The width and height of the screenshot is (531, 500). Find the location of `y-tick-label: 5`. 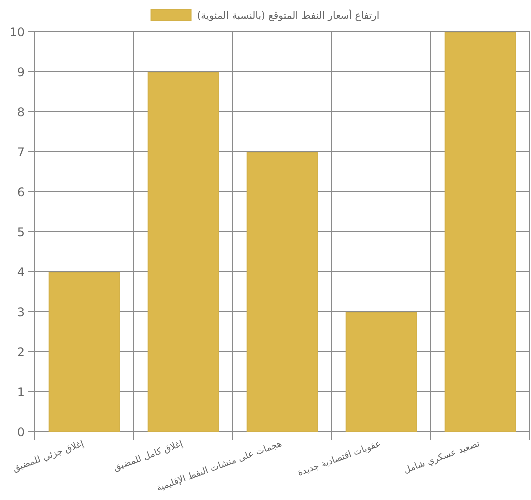

y-tick-label: 5 is located at coordinates (21, 233).